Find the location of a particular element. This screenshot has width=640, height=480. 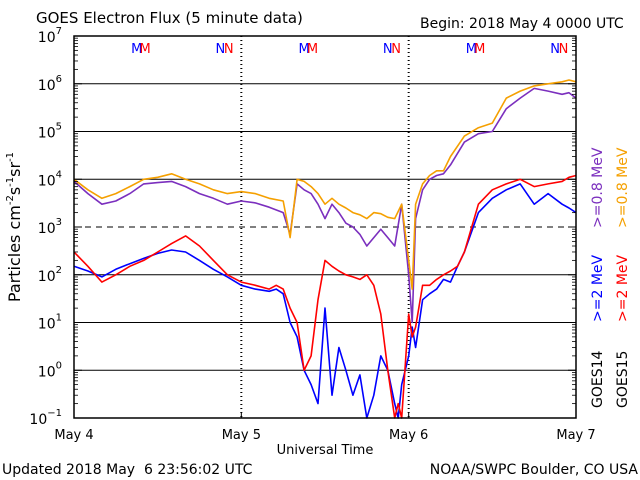

y-tick-label: 10⁰ is located at coordinates (50, 370).